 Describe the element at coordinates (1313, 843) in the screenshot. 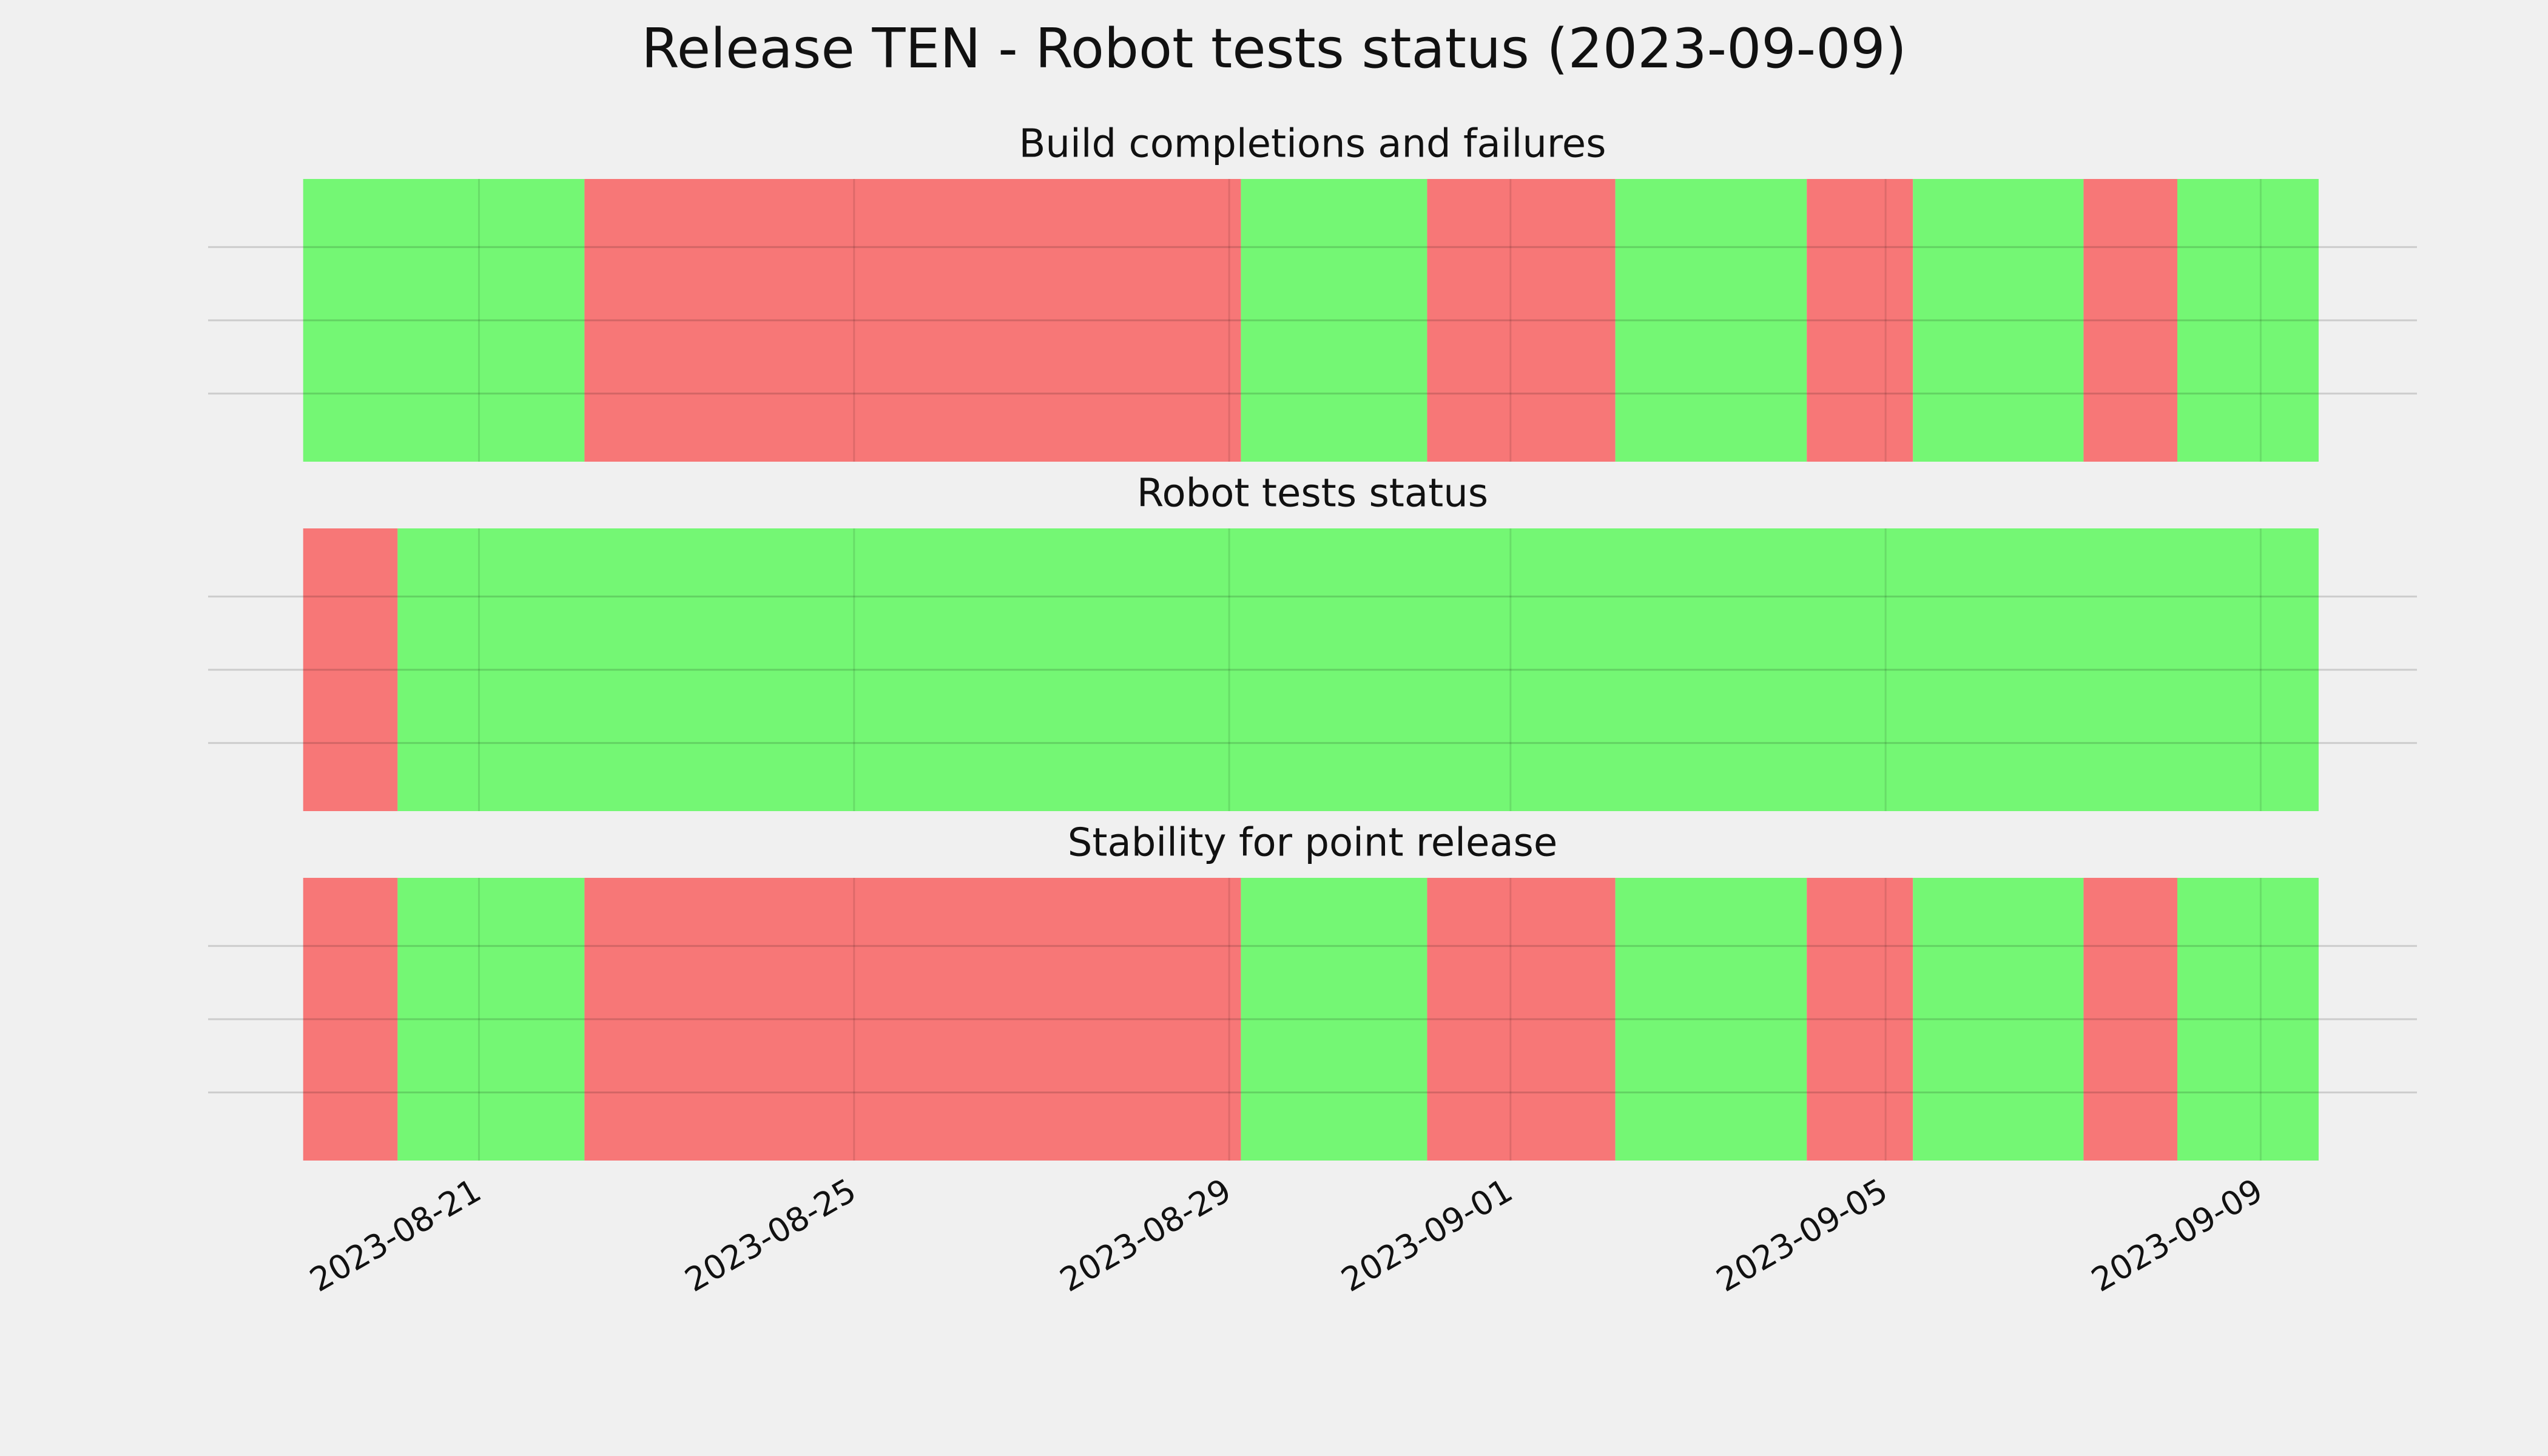

I see `panel-title: Stability for point release` at that location.